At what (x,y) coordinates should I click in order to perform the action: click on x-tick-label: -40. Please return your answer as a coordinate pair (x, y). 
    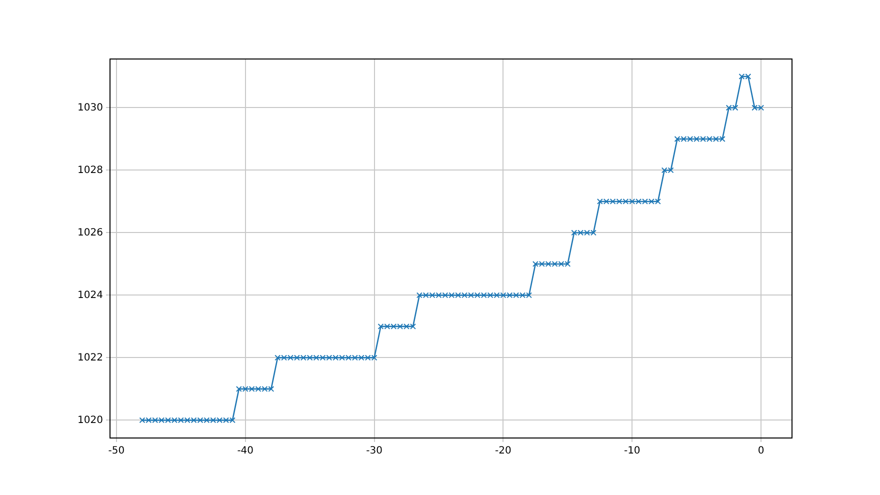
    Looking at the image, I should click on (245, 451).